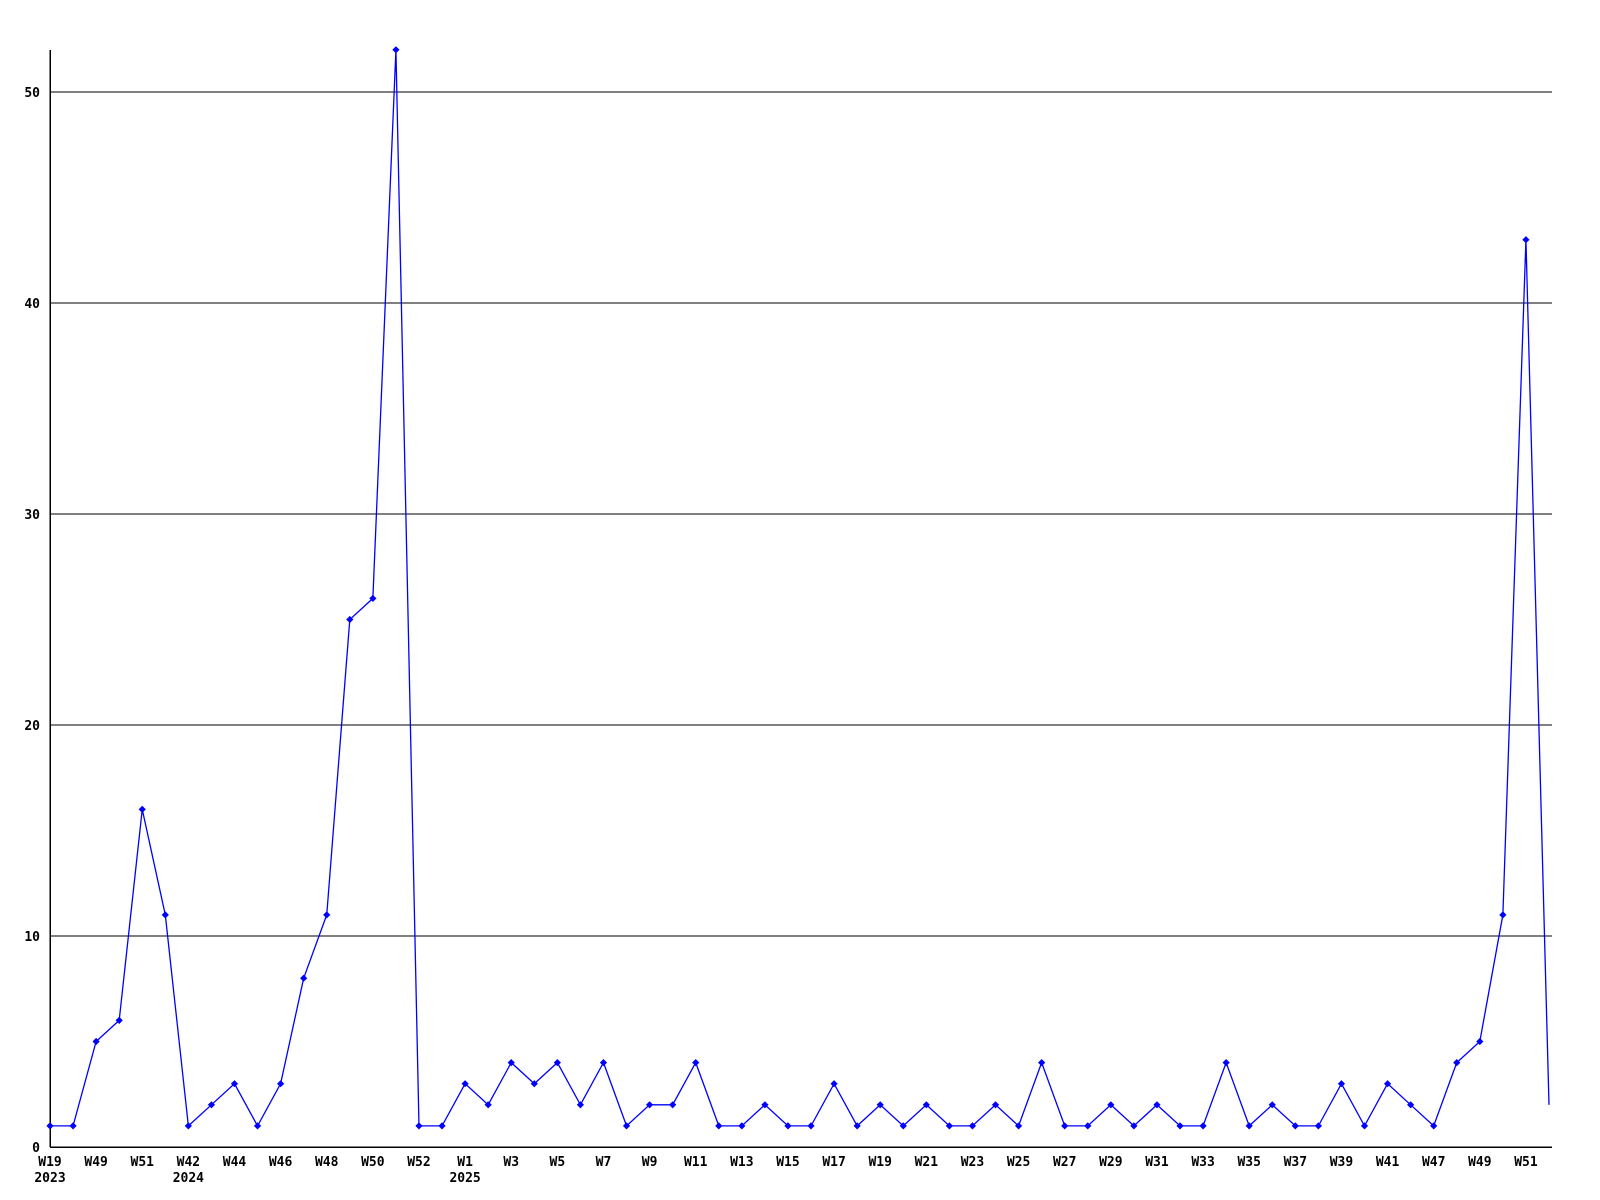 This screenshot has width=1600, height=1200. What do you see at coordinates (1526, 1162) in the screenshot?
I see `x-tick-label: W51` at bounding box center [1526, 1162].